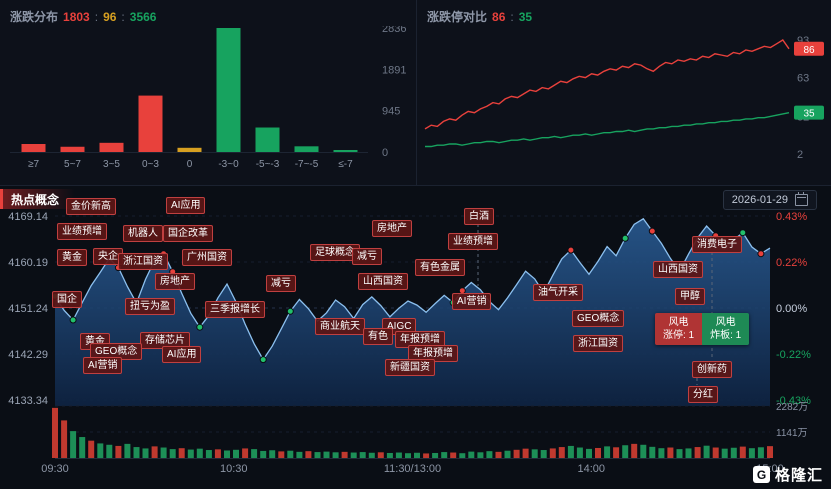 Image resolution: width=831 pixels, height=489 pixels. I want to click on limit-title: 涨跌停对比, so click(457, 17).